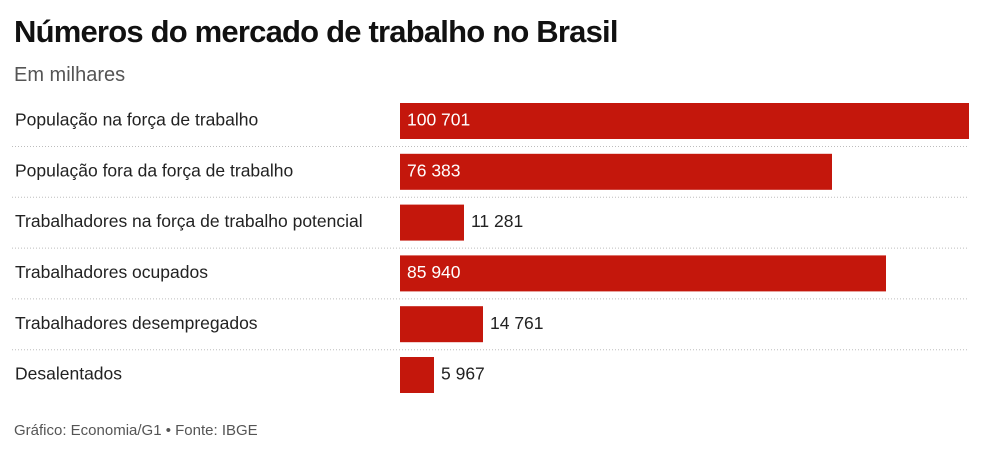  Describe the element at coordinates (463, 374) in the screenshot. I see `data-label: 5 967` at that location.